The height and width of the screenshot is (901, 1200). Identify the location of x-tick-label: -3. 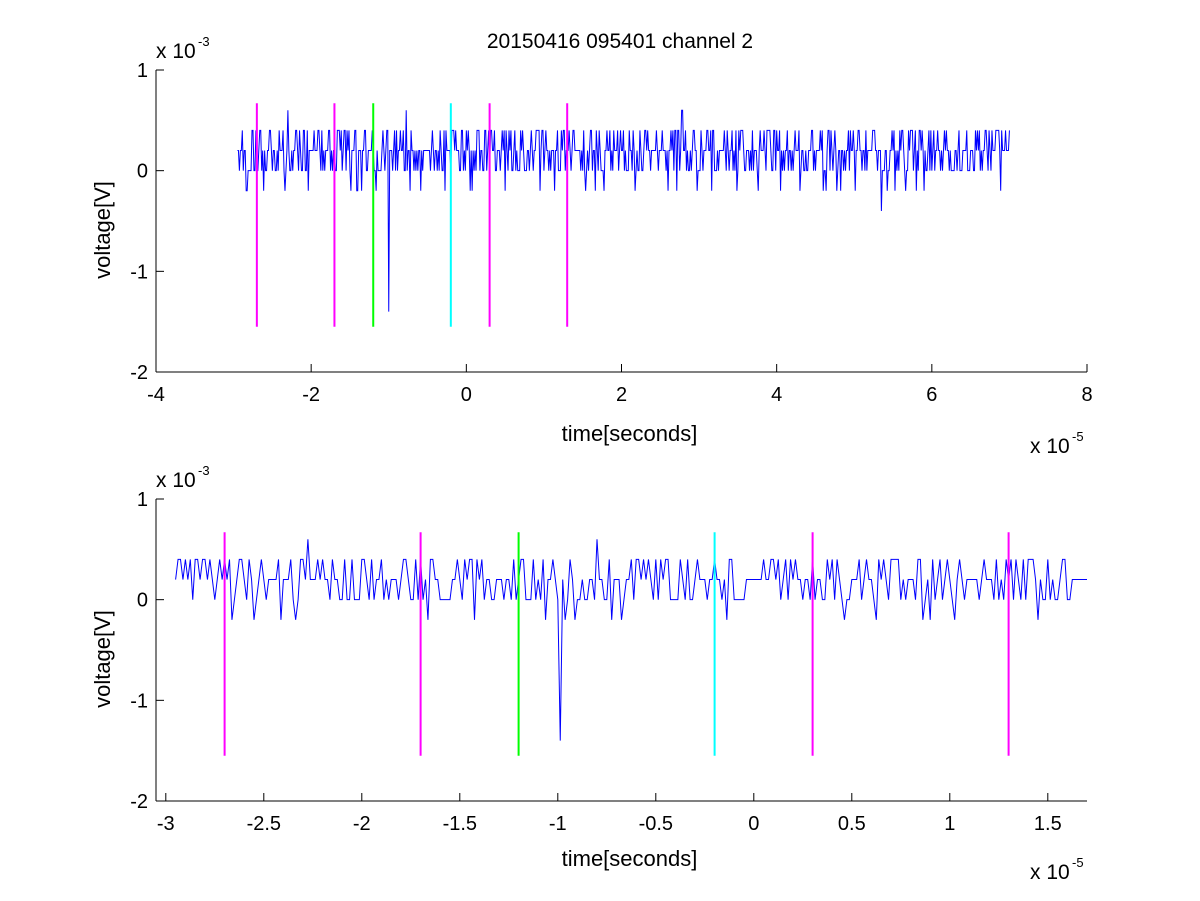
(166, 824).